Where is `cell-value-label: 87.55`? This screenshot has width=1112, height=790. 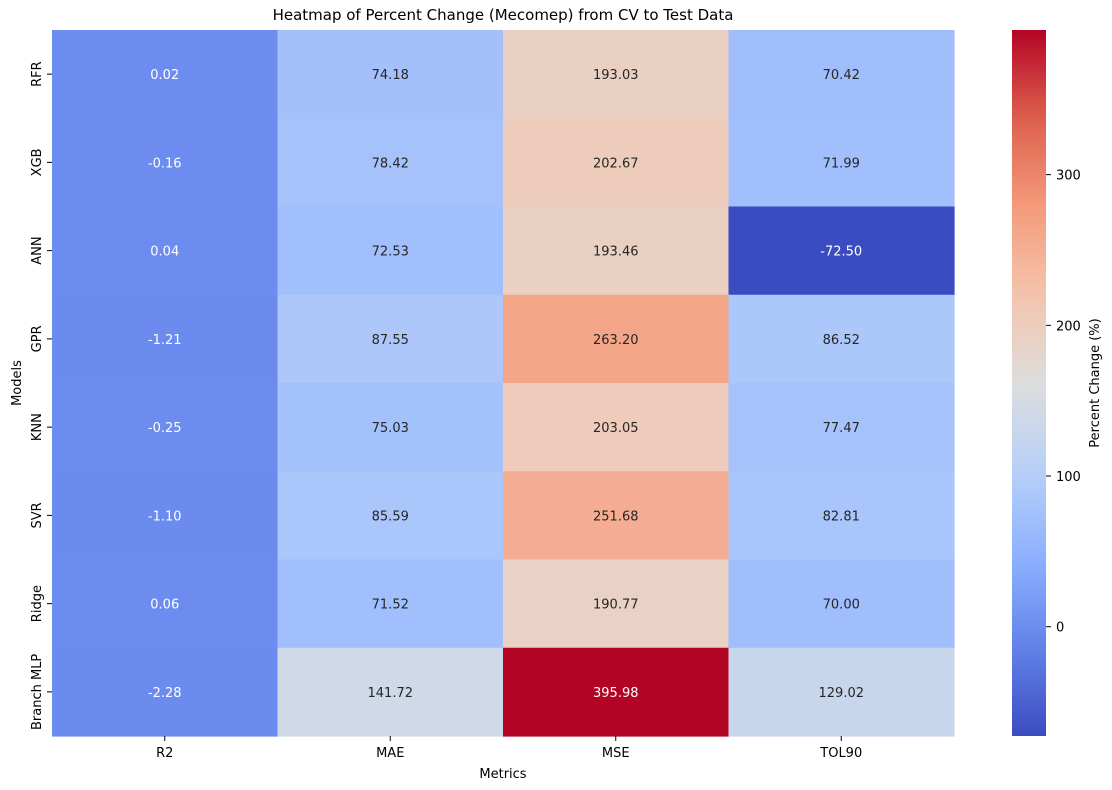
cell-value-label: 87.55 is located at coordinates (390, 340).